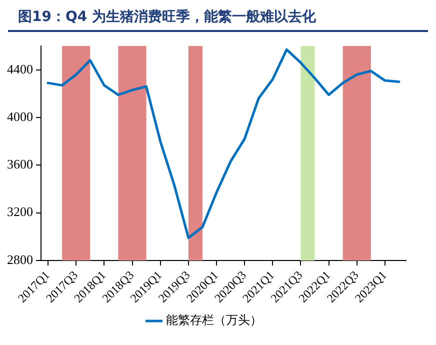 The height and width of the screenshot is (345, 436). Describe the element at coordinates (218, 16) in the screenshot. I see `chart-title: 图19：Q4 为生猪消费旺季，能繁一般难以去化` at that location.